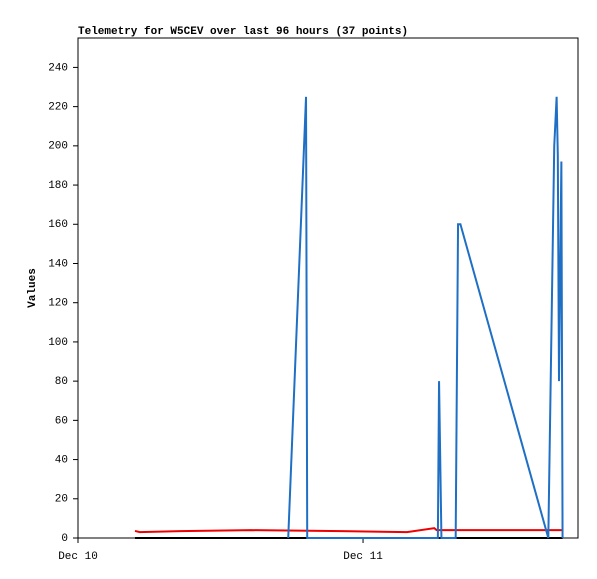 The width and height of the screenshot is (597, 579). What do you see at coordinates (58, 108) in the screenshot?
I see `y-tick-label: 220` at bounding box center [58, 108].